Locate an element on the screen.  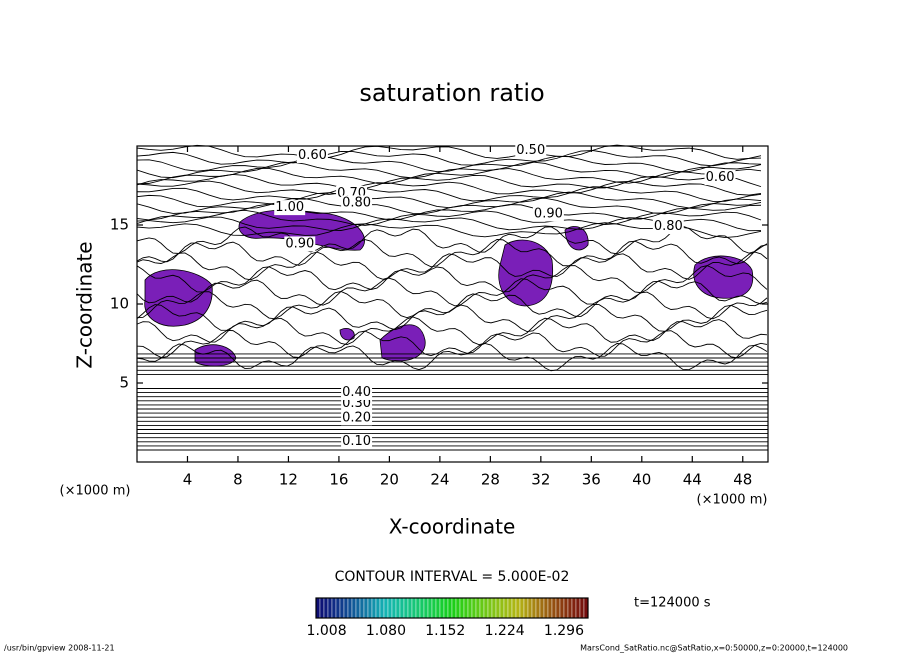
contour-label: 0.40 is located at coordinates (356, 392).